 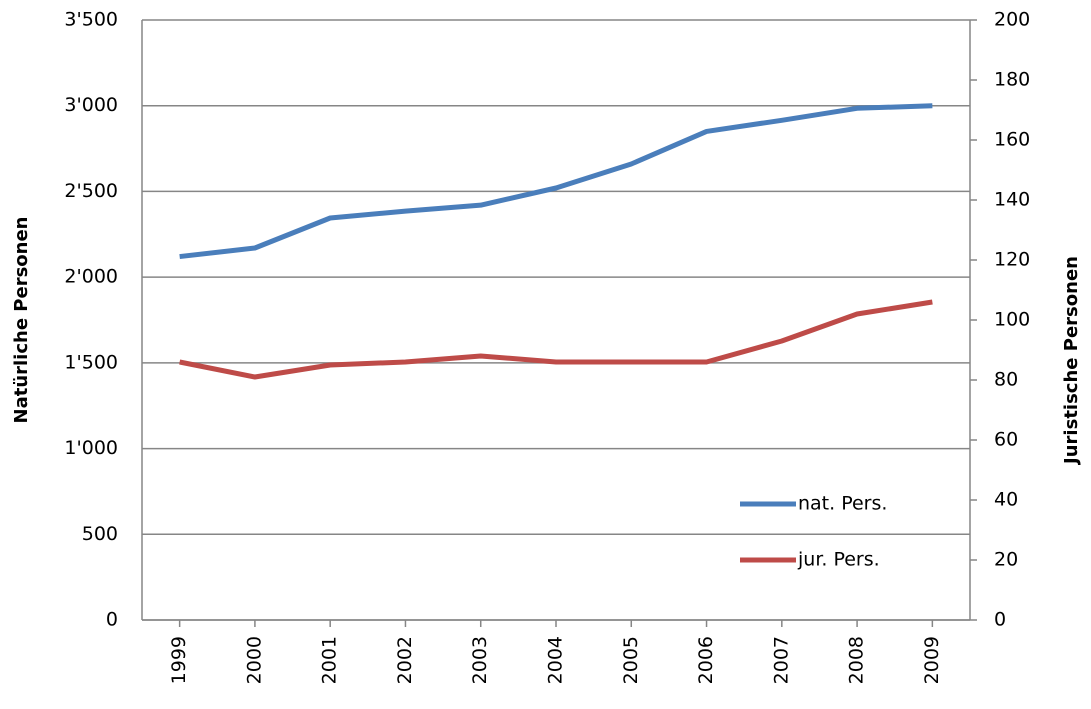 What do you see at coordinates (405, 660) in the screenshot?
I see `x-tick-label: 2002` at bounding box center [405, 660].